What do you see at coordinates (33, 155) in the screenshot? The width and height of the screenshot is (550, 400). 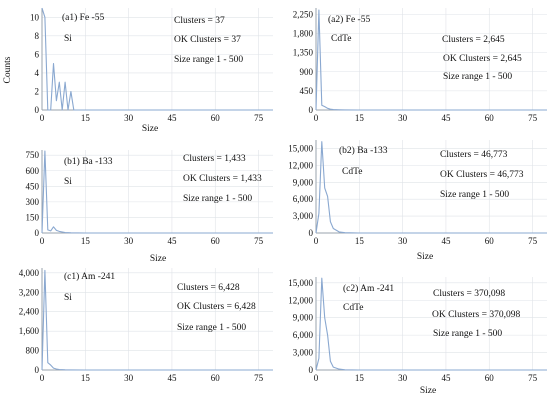 I see `y-tick-label: 750` at bounding box center [33, 155].